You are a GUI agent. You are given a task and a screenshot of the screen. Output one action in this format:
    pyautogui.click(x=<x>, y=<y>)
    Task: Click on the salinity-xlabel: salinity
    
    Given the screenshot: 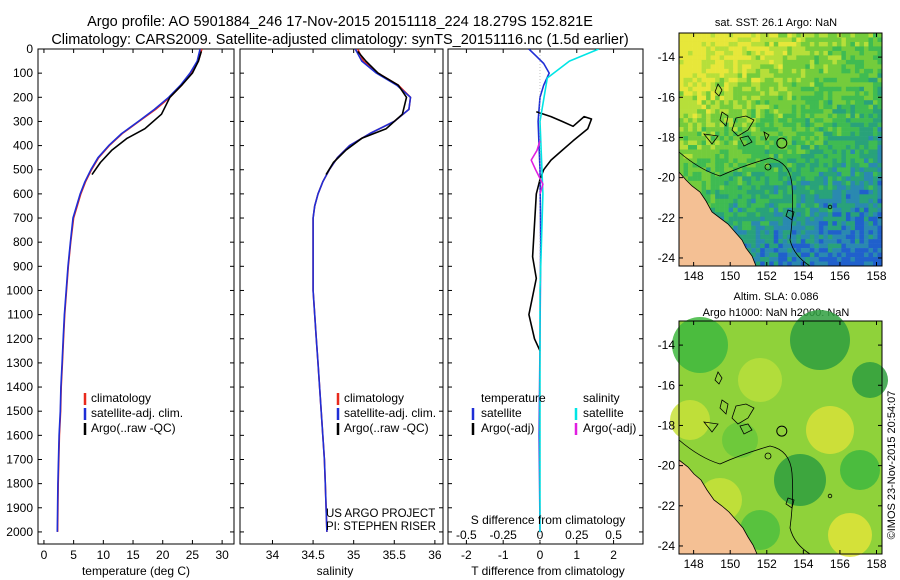 What is the action you would take?
    pyautogui.click(x=335, y=571)
    